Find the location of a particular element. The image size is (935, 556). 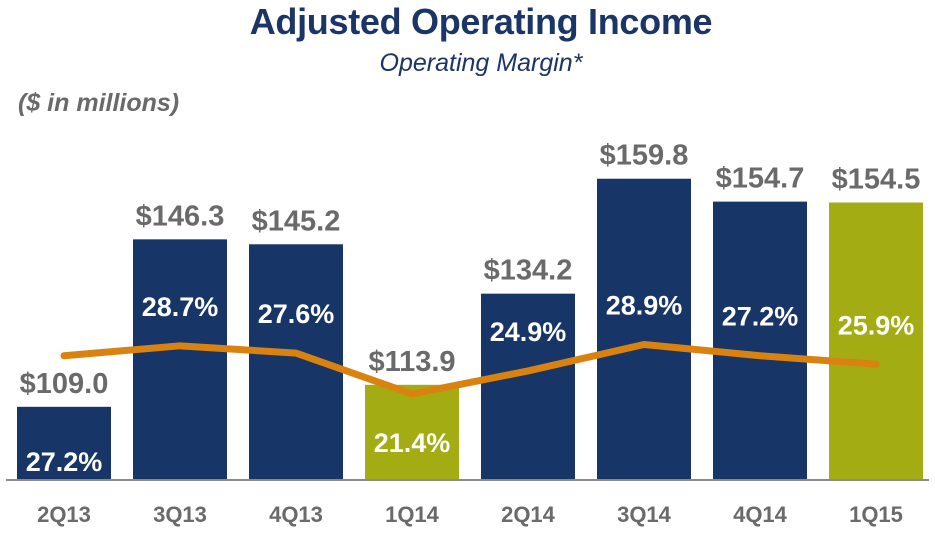

x-tick-label: 4Q14 is located at coordinates (760, 514).